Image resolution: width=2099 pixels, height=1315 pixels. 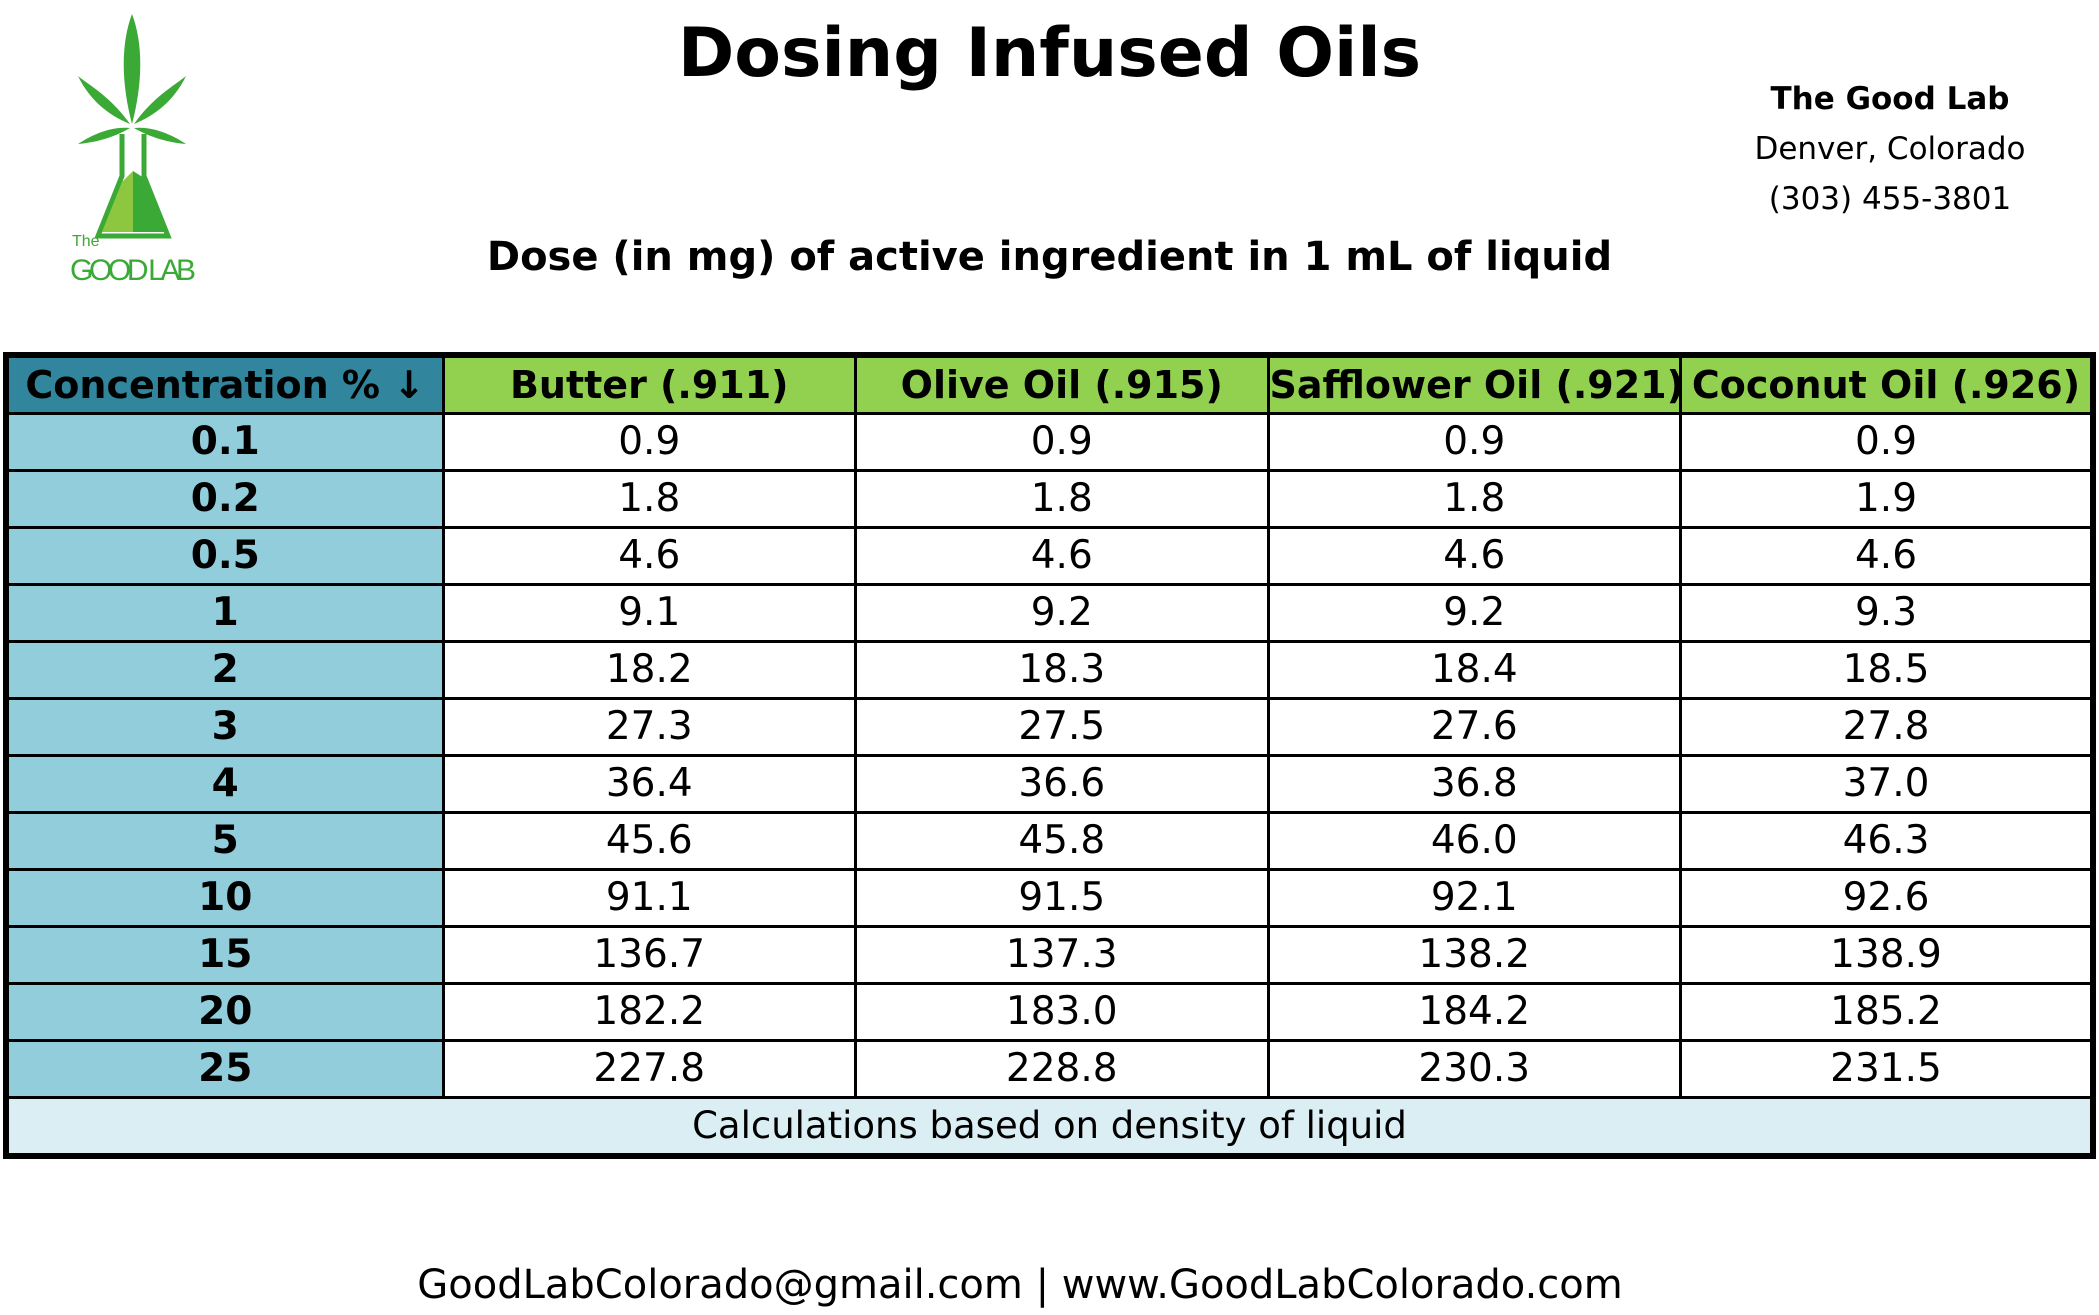 What do you see at coordinates (1062, 384) in the screenshot?
I see `header-cell: Olive Oil (.915)` at bounding box center [1062, 384].